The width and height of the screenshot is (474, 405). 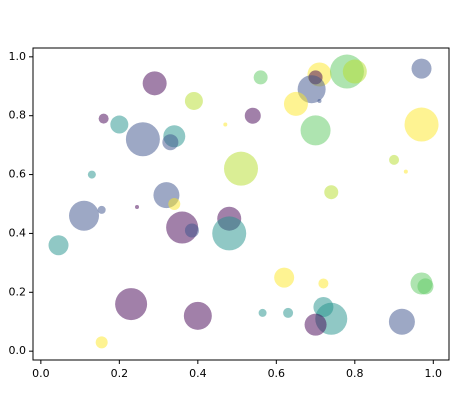 I want to click on y-tick-label: 0.6, so click(x=18, y=174).